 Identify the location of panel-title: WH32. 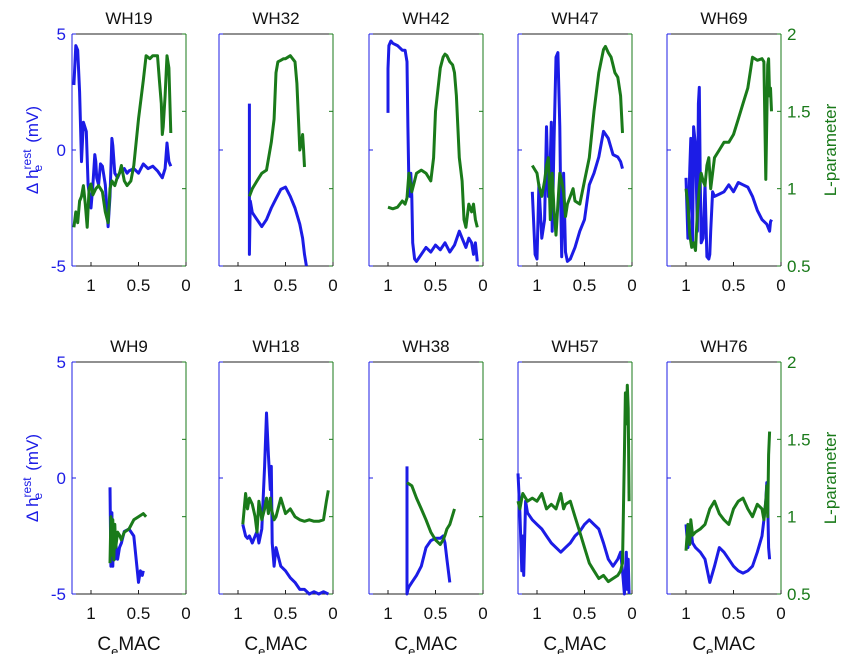
(275, 18).